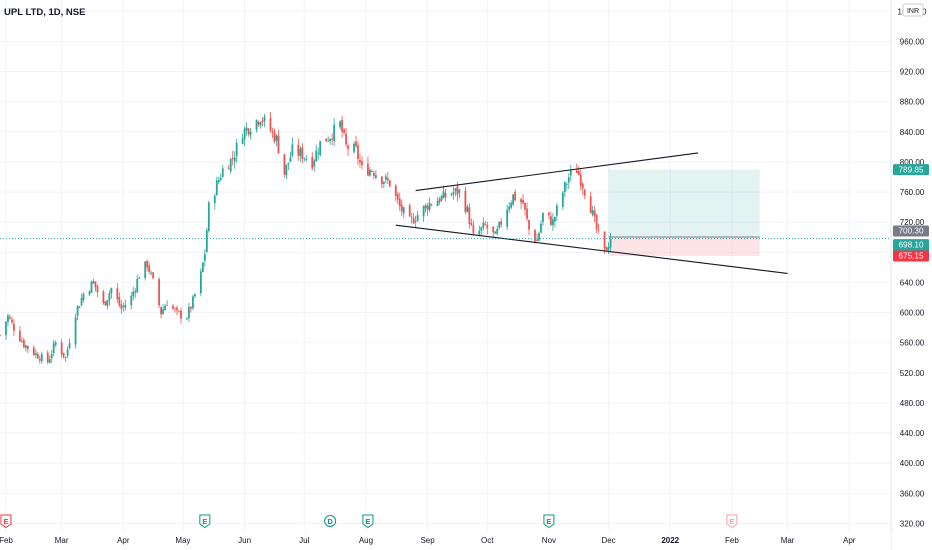 This screenshot has width=932, height=550. I want to click on position-zone, so click(684, 212).